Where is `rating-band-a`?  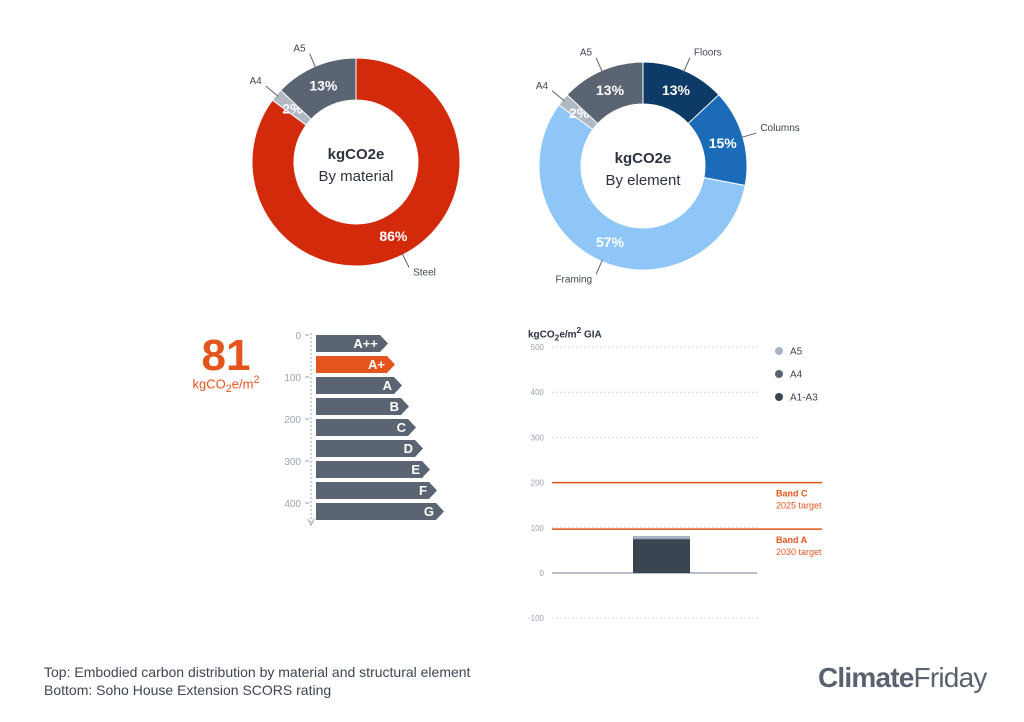
rating-band-a is located at coordinates (359, 385).